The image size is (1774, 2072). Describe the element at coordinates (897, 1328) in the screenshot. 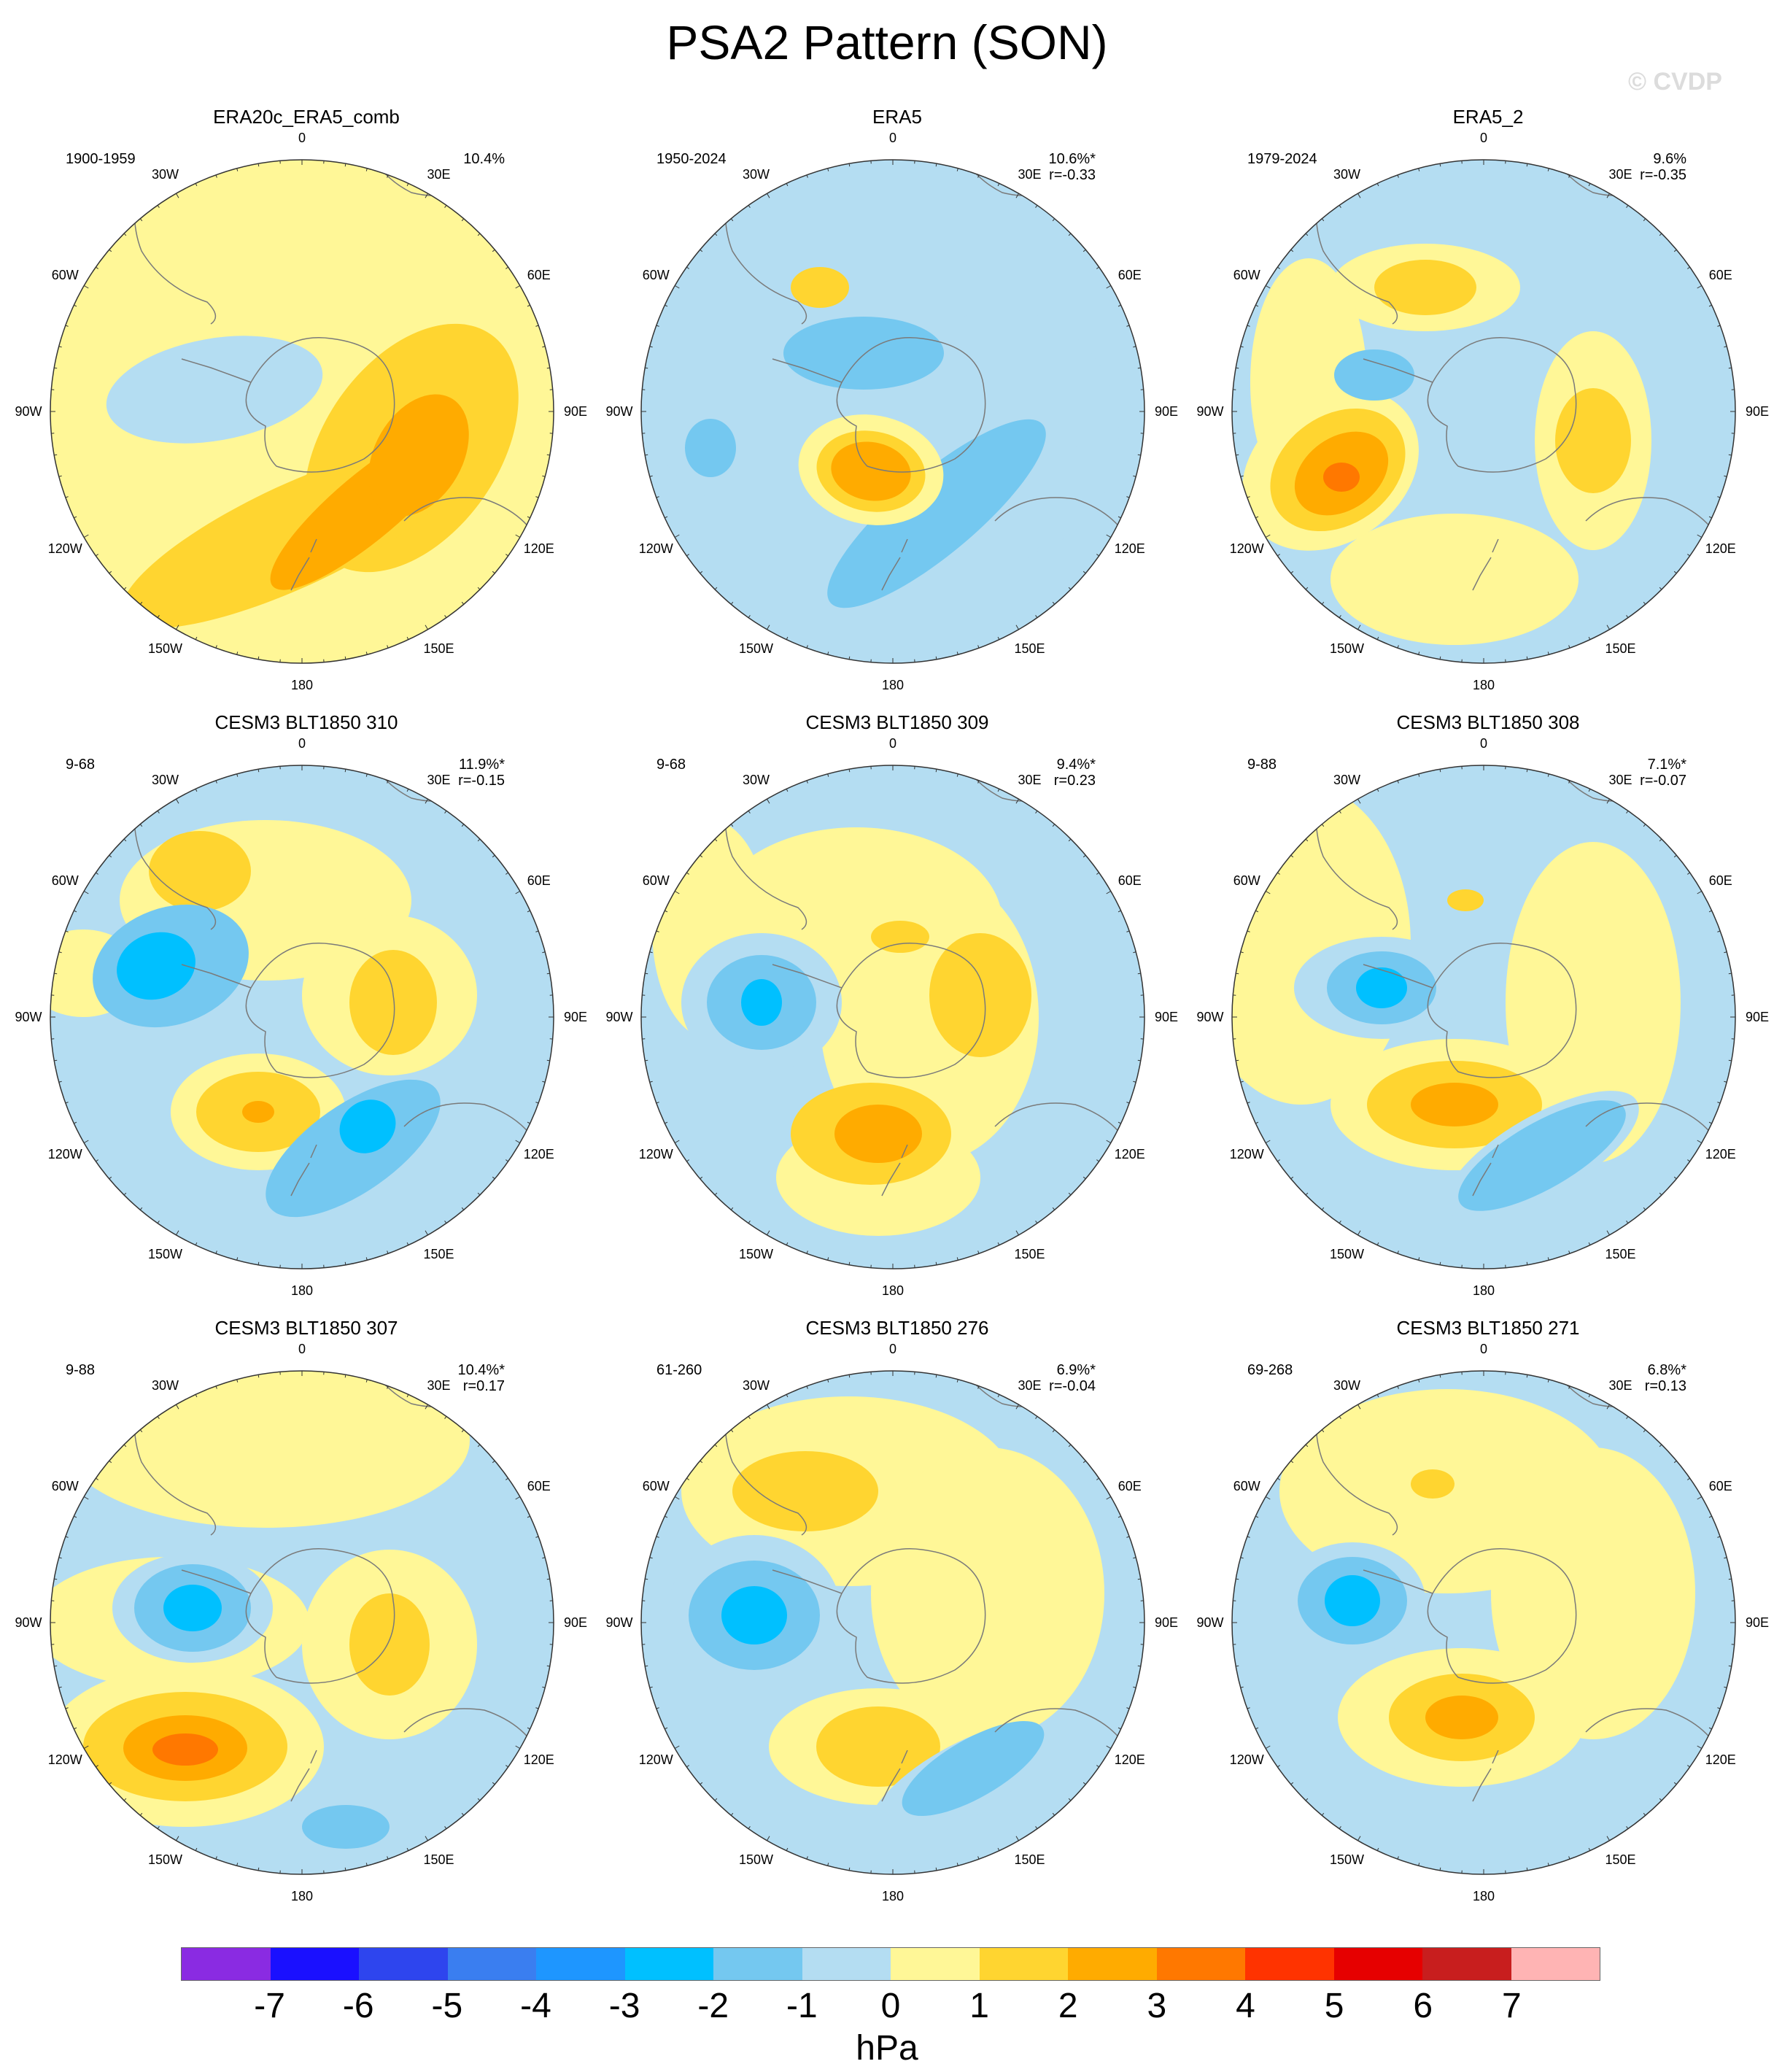

I see `panel-title: CESM3 BLT1850 276` at that location.